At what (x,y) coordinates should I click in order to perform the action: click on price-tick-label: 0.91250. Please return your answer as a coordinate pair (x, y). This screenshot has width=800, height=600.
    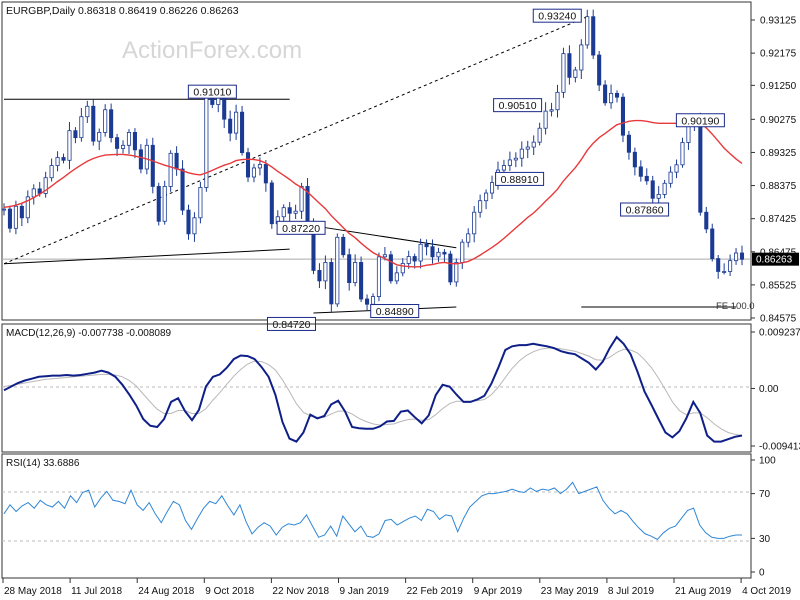
    Looking at the image, I should click on (778, 86).